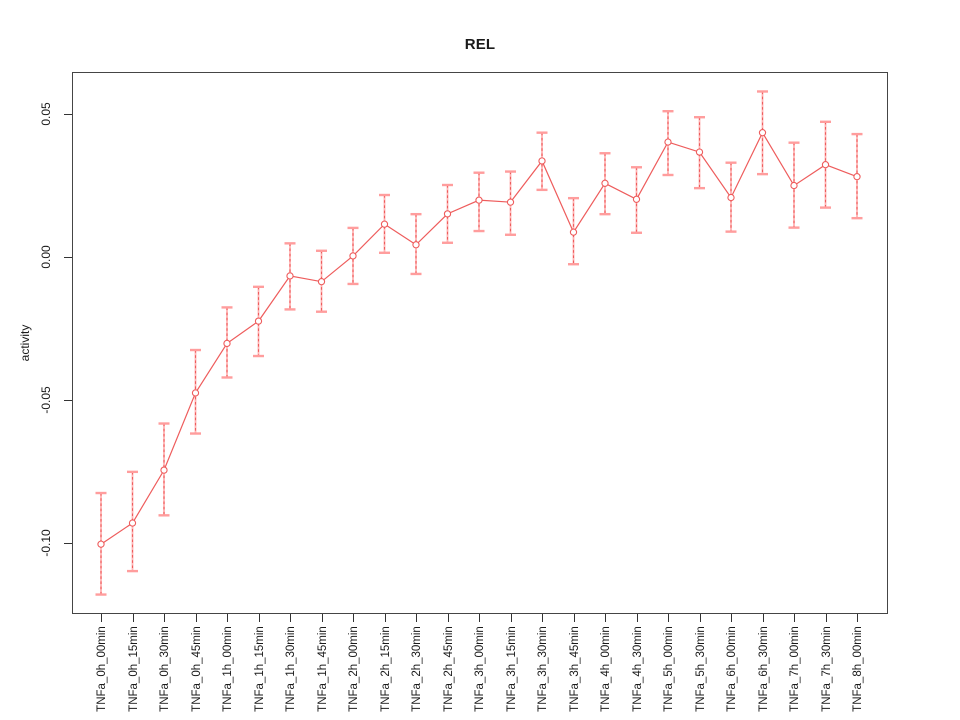 The image size is (960, 720). I want to click on x-axis-tick-label: TNFa_3h_15min, so click(511, 669).